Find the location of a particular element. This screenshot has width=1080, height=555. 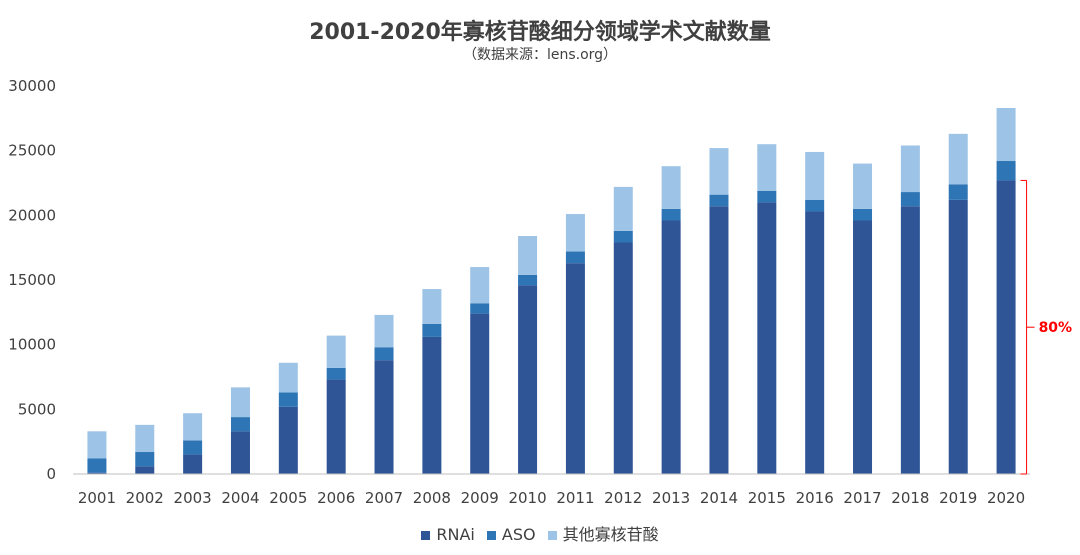

y-tick-label: 10000 is located at coordinates (32, 345).